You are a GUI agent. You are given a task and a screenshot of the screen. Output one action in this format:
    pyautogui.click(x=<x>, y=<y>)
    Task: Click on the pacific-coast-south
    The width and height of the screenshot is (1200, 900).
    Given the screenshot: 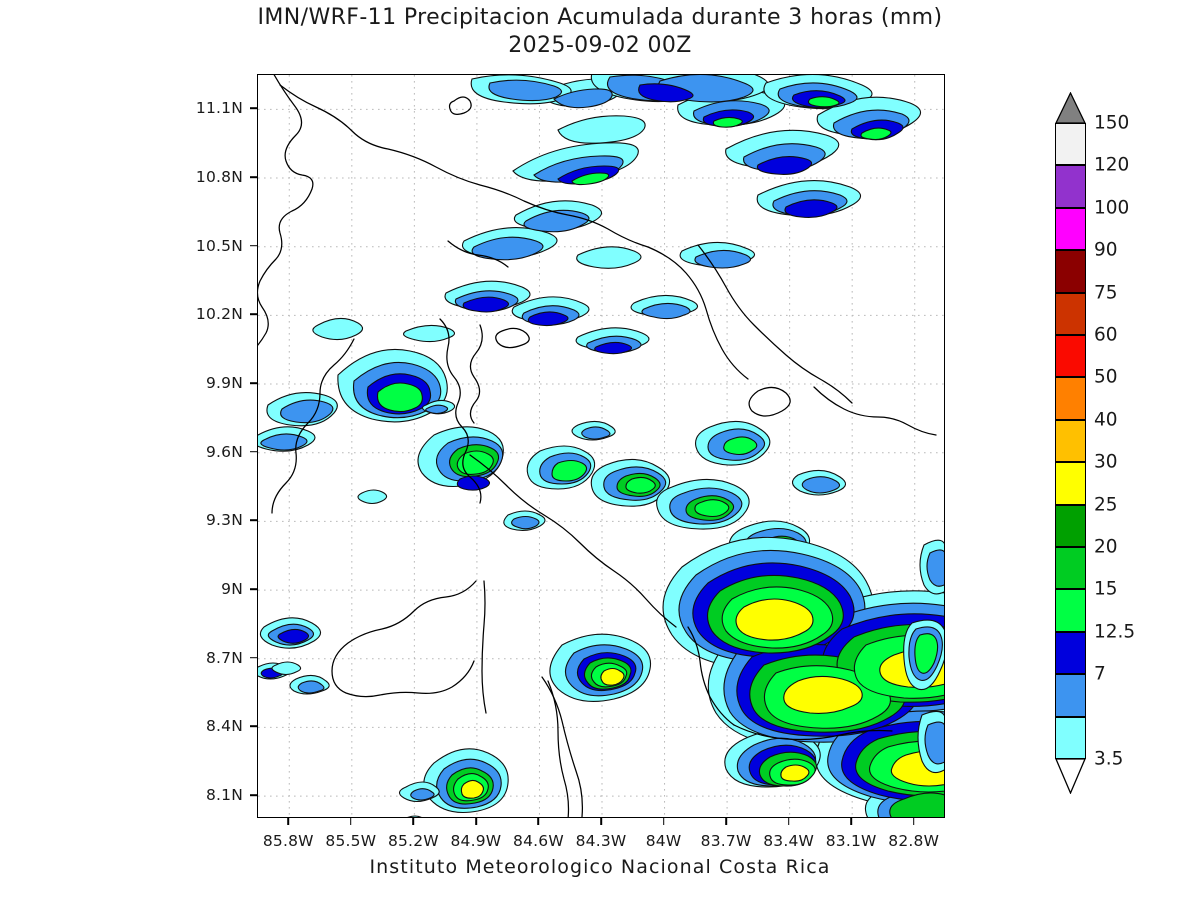 What is the action you would take?
    pyautogui.click(x=573, y=541)
    